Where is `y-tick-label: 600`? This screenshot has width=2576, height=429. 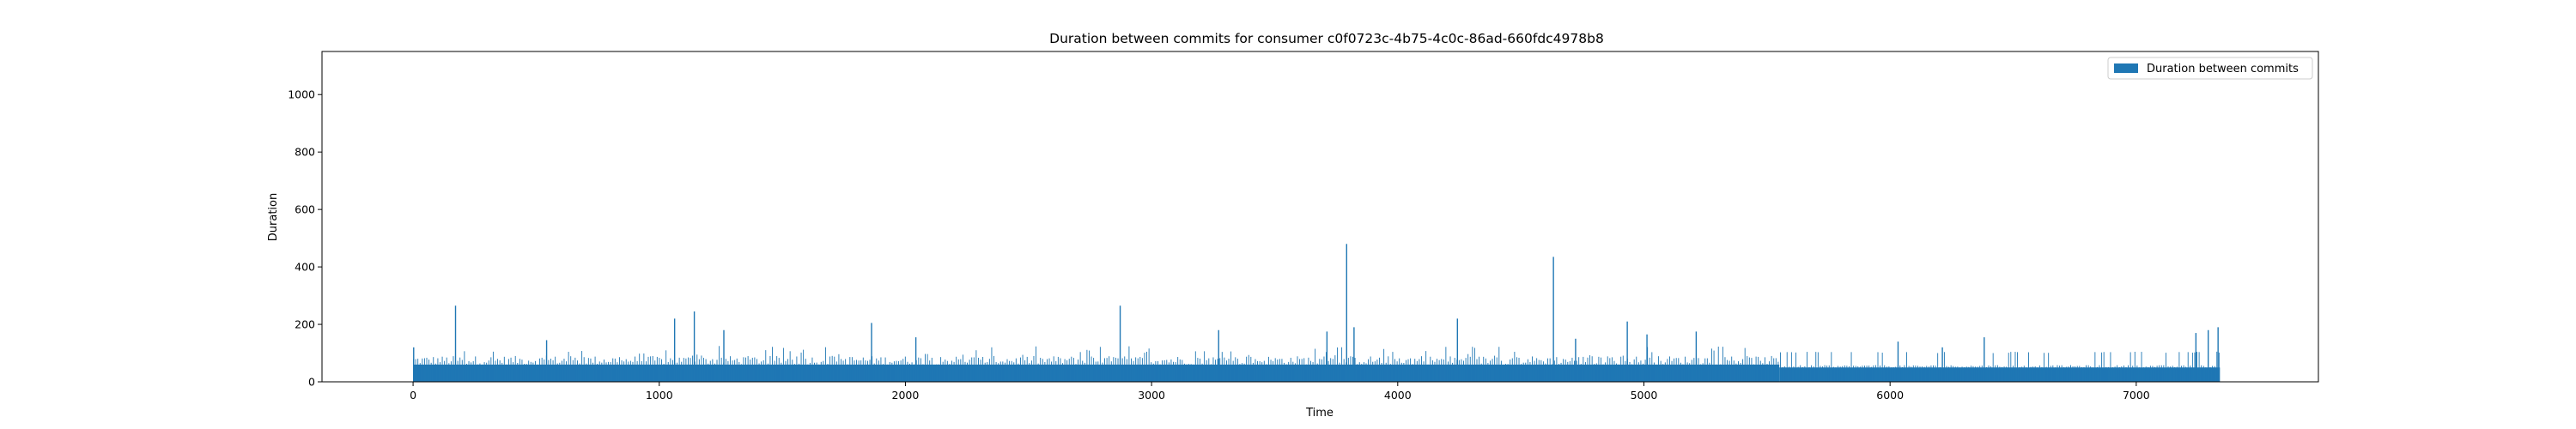
y-tick-label: 600 is located at coordinates (305, 210).